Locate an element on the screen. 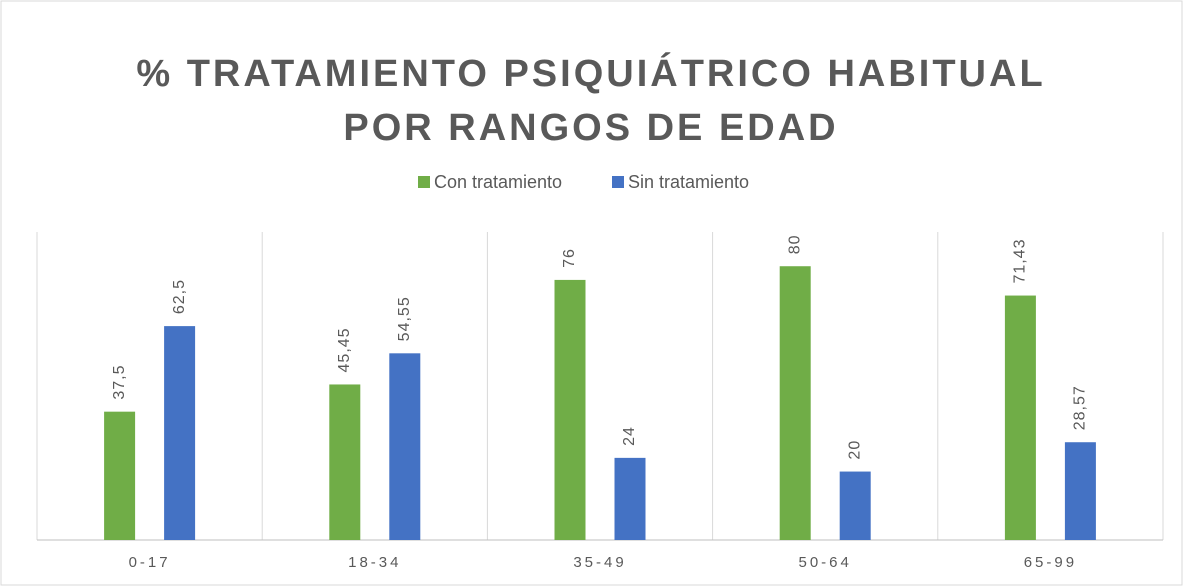 This screenshot has height=586, width=1183. data-label: 45,45 is located at coordinates (344, 349).